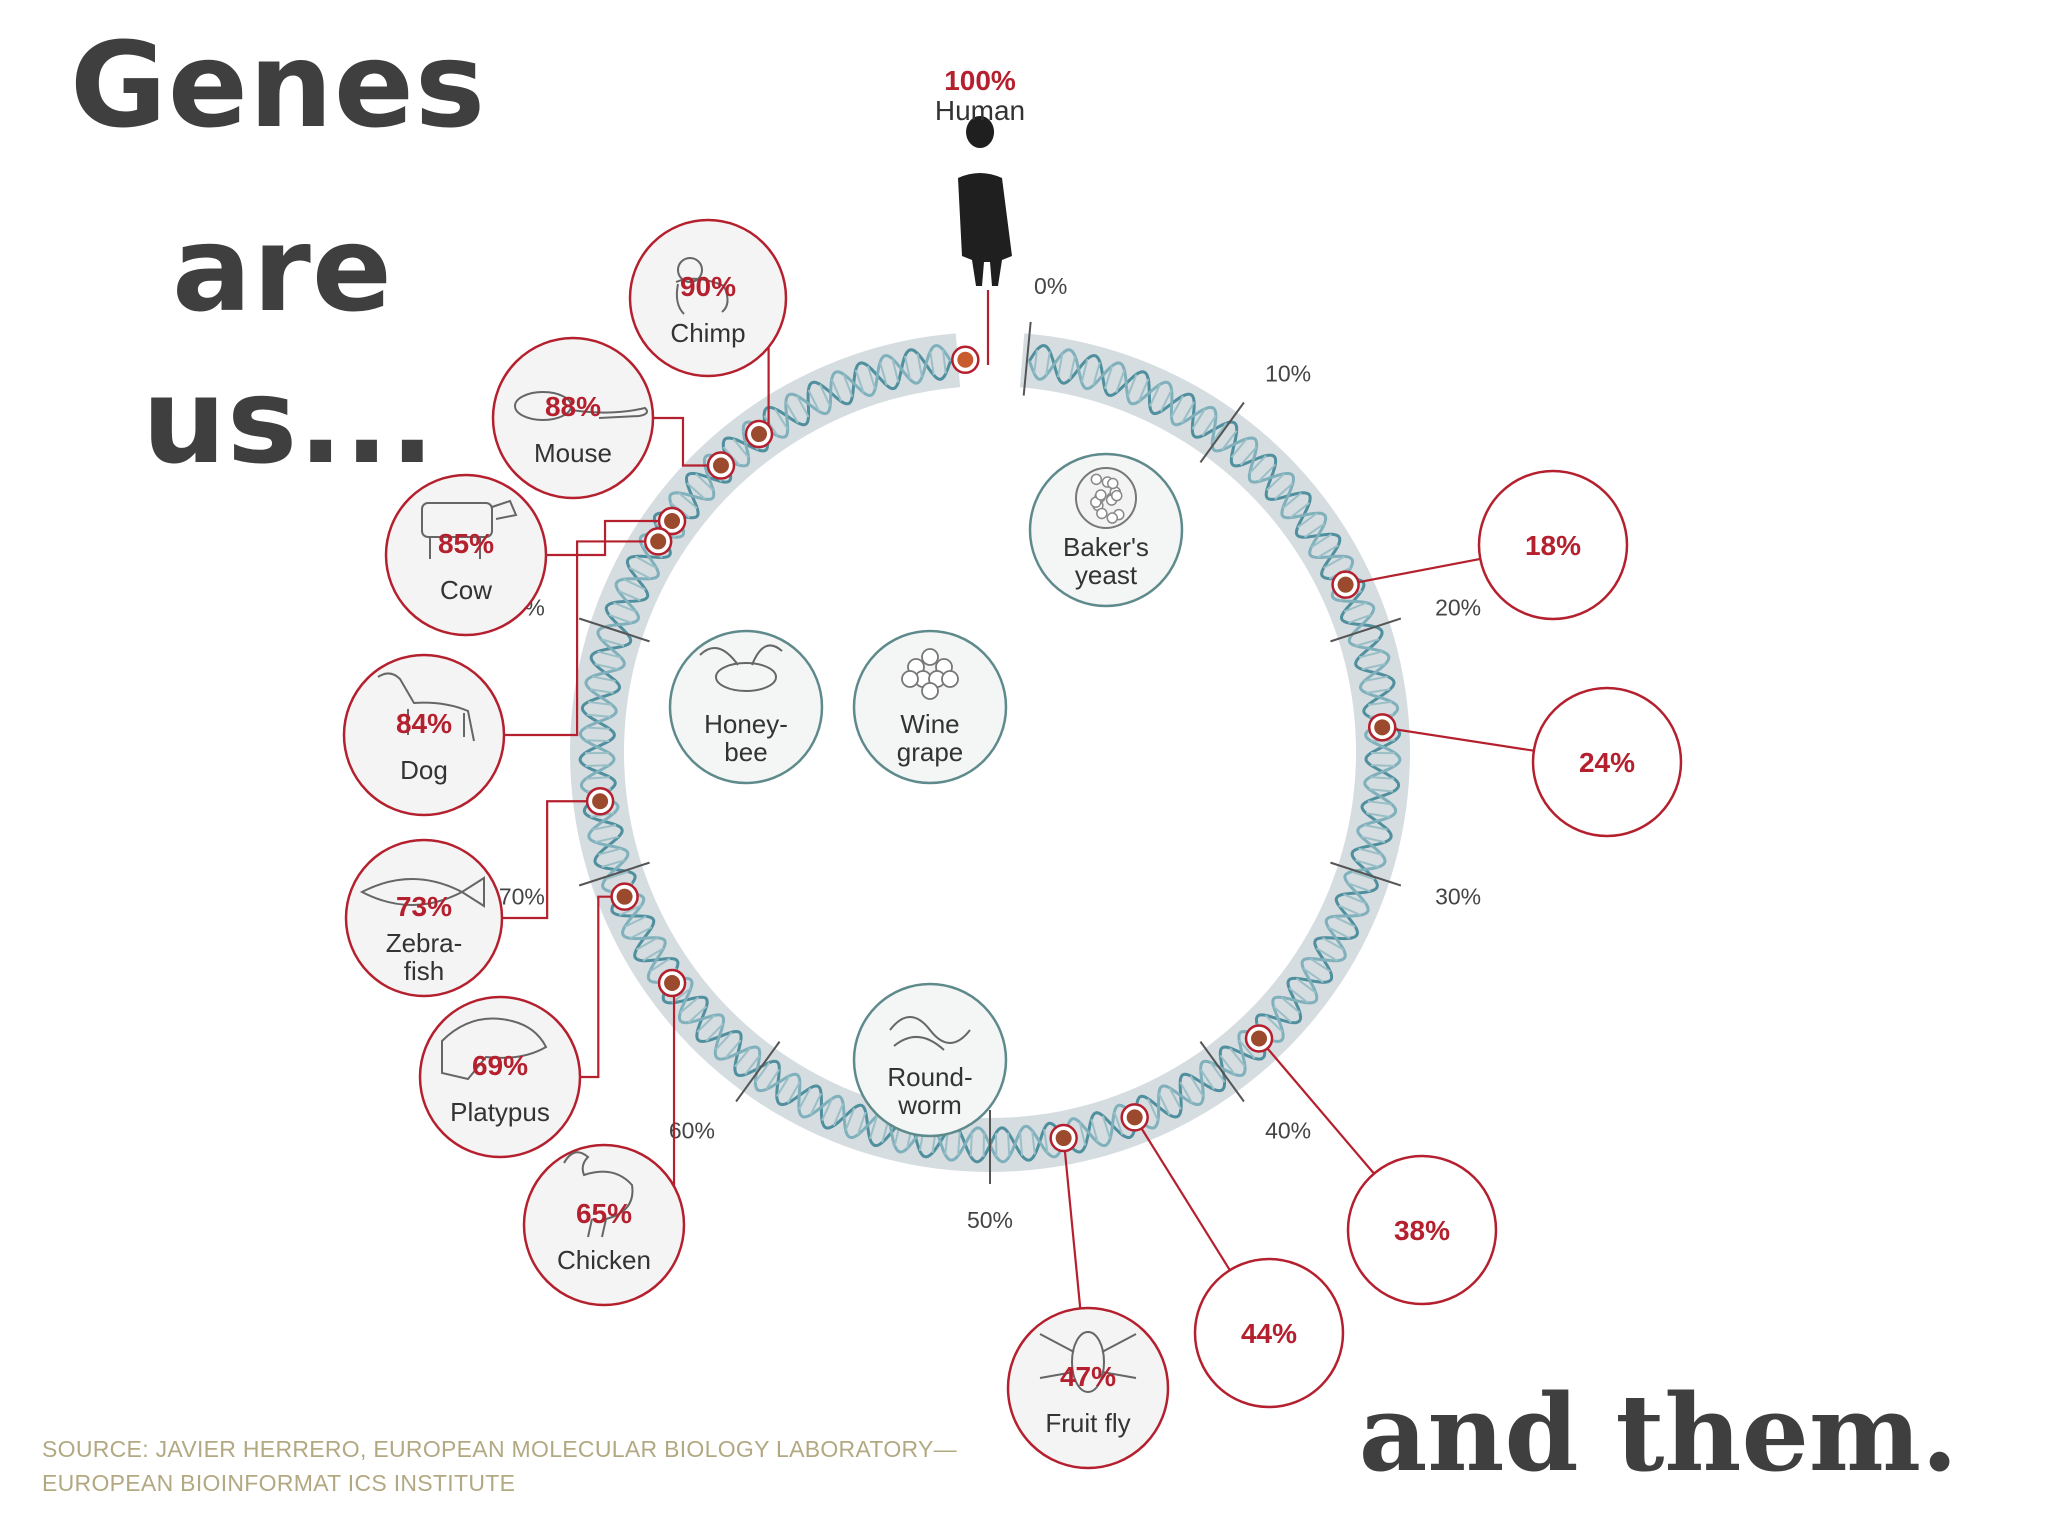 This screenshot has height=1536, width=2048. I want to click on inner-name: grape, so click(930, 752).